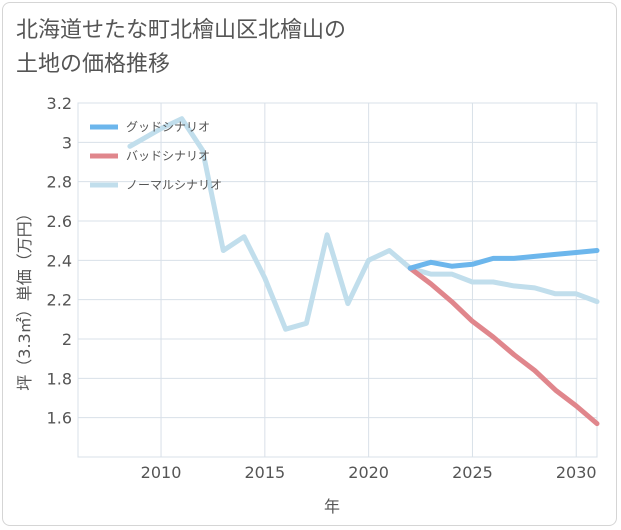 This screenshot has height=530, width=621. What do you see at coordinates (174, 185) in the screenshot?
I see `legend-label: ノーマルシナリオ` at bounding box center [174, 185].